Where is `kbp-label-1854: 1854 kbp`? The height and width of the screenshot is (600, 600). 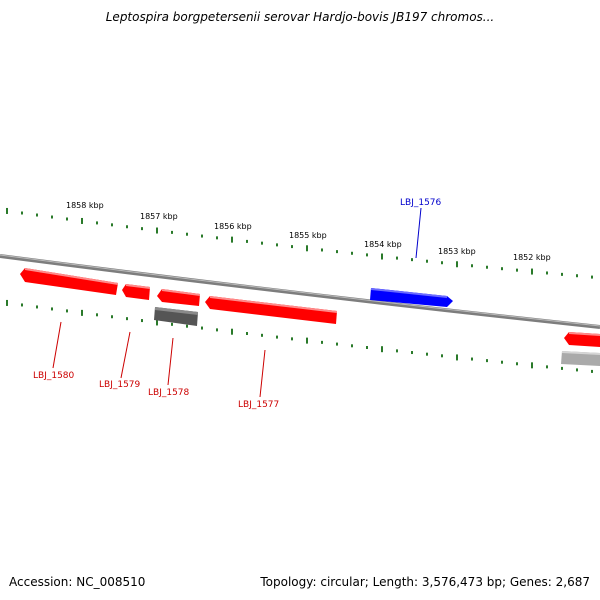 kbp-label-1854: 1854 kbp is located at coordinates (383, 244).